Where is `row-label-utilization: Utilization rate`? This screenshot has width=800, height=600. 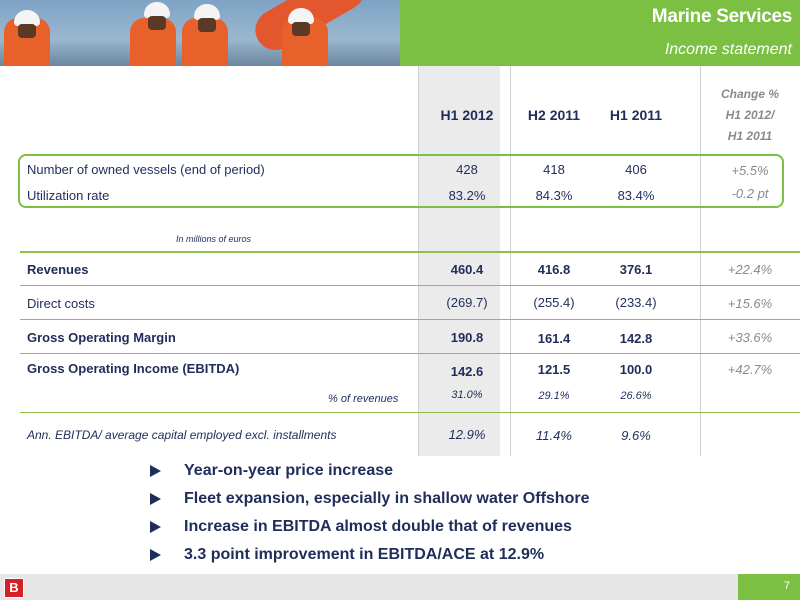 row-label-utilization: Utilization rate is located at coordinates (68, 195).